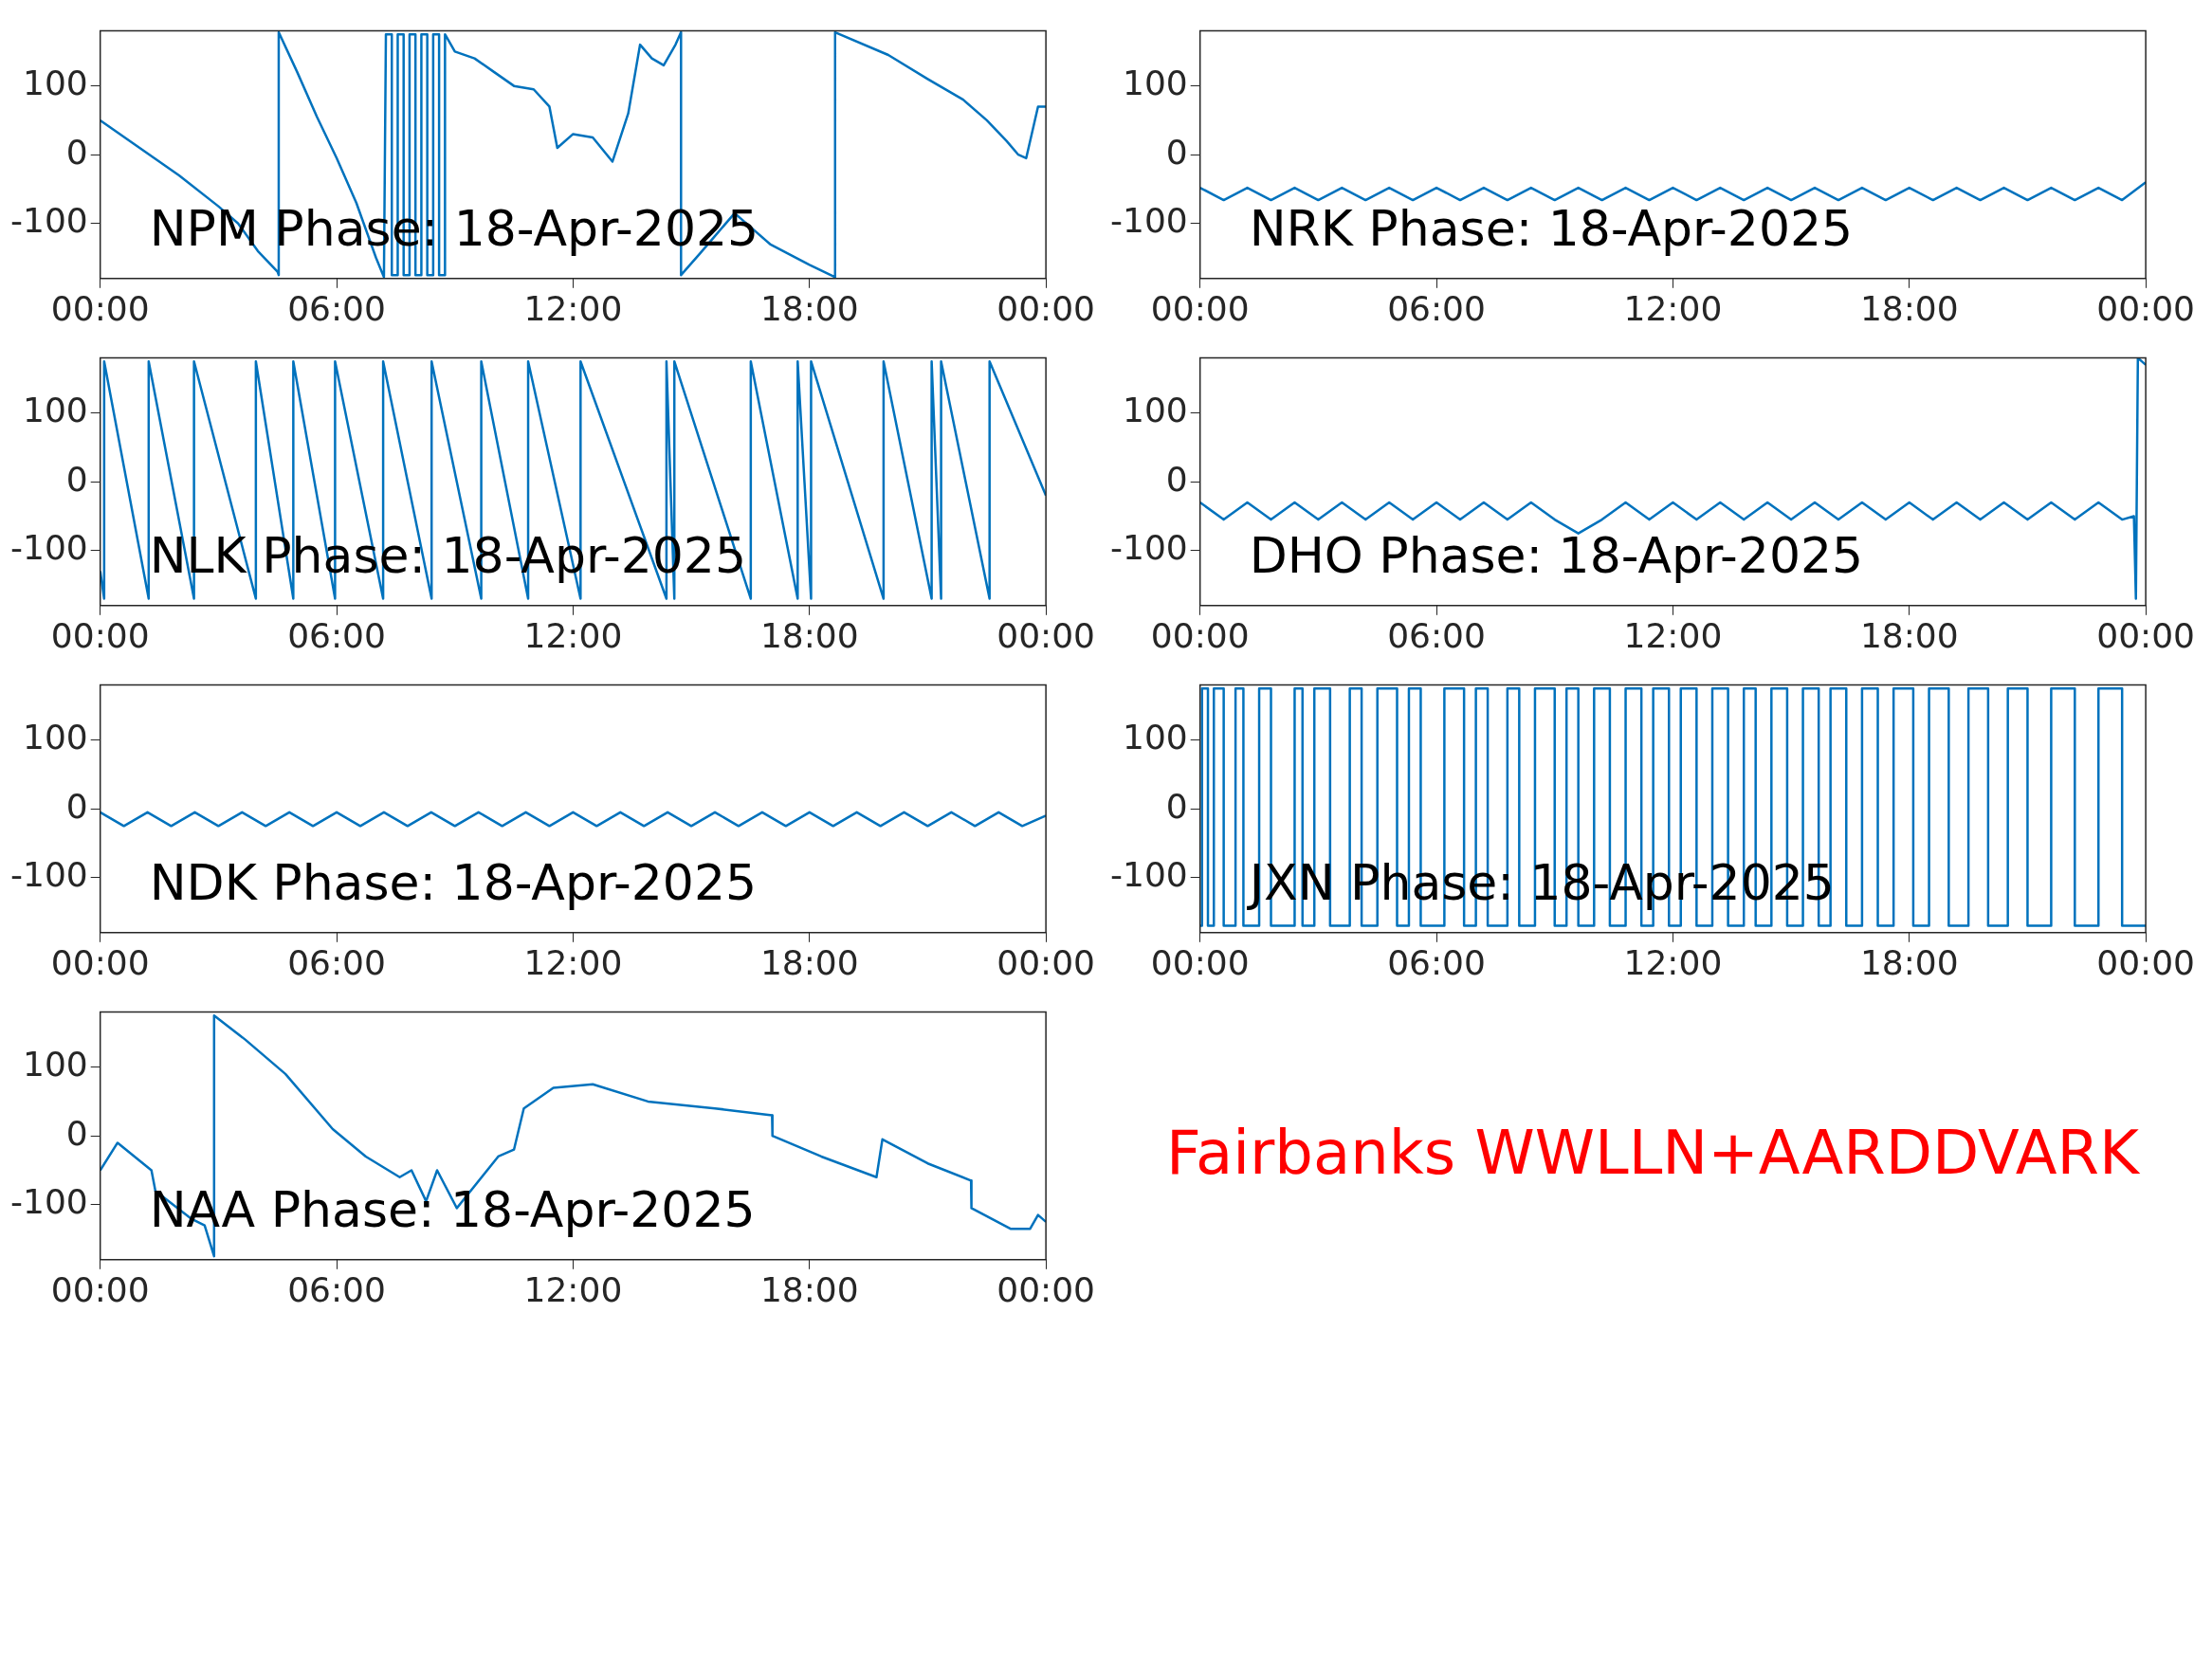 The width and height of the screenshot is (2212, 1659). What do you see at coordinates (453, 883) in the screenshot?
I see `text: NDK Phase: 18-Apr-2025` at bounding box center [453, 883].